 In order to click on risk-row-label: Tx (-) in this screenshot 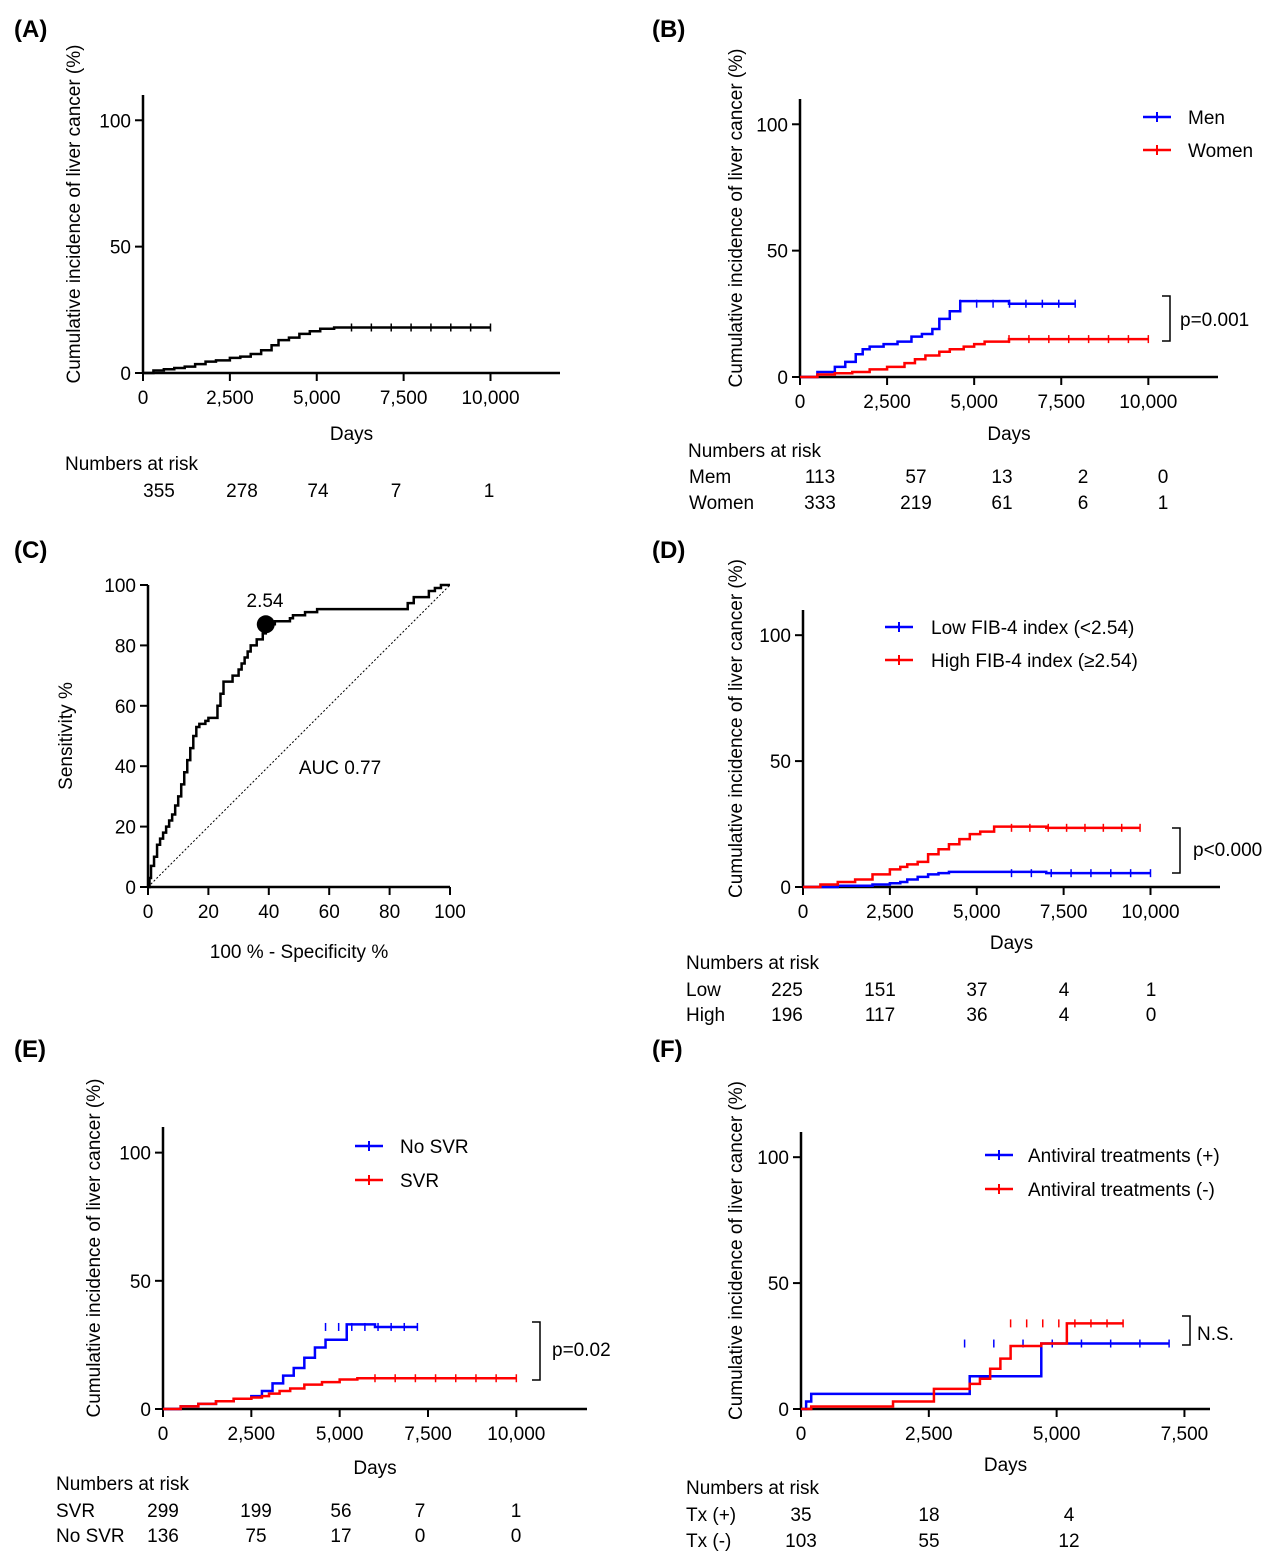, I will do `click(708, 1541)`.